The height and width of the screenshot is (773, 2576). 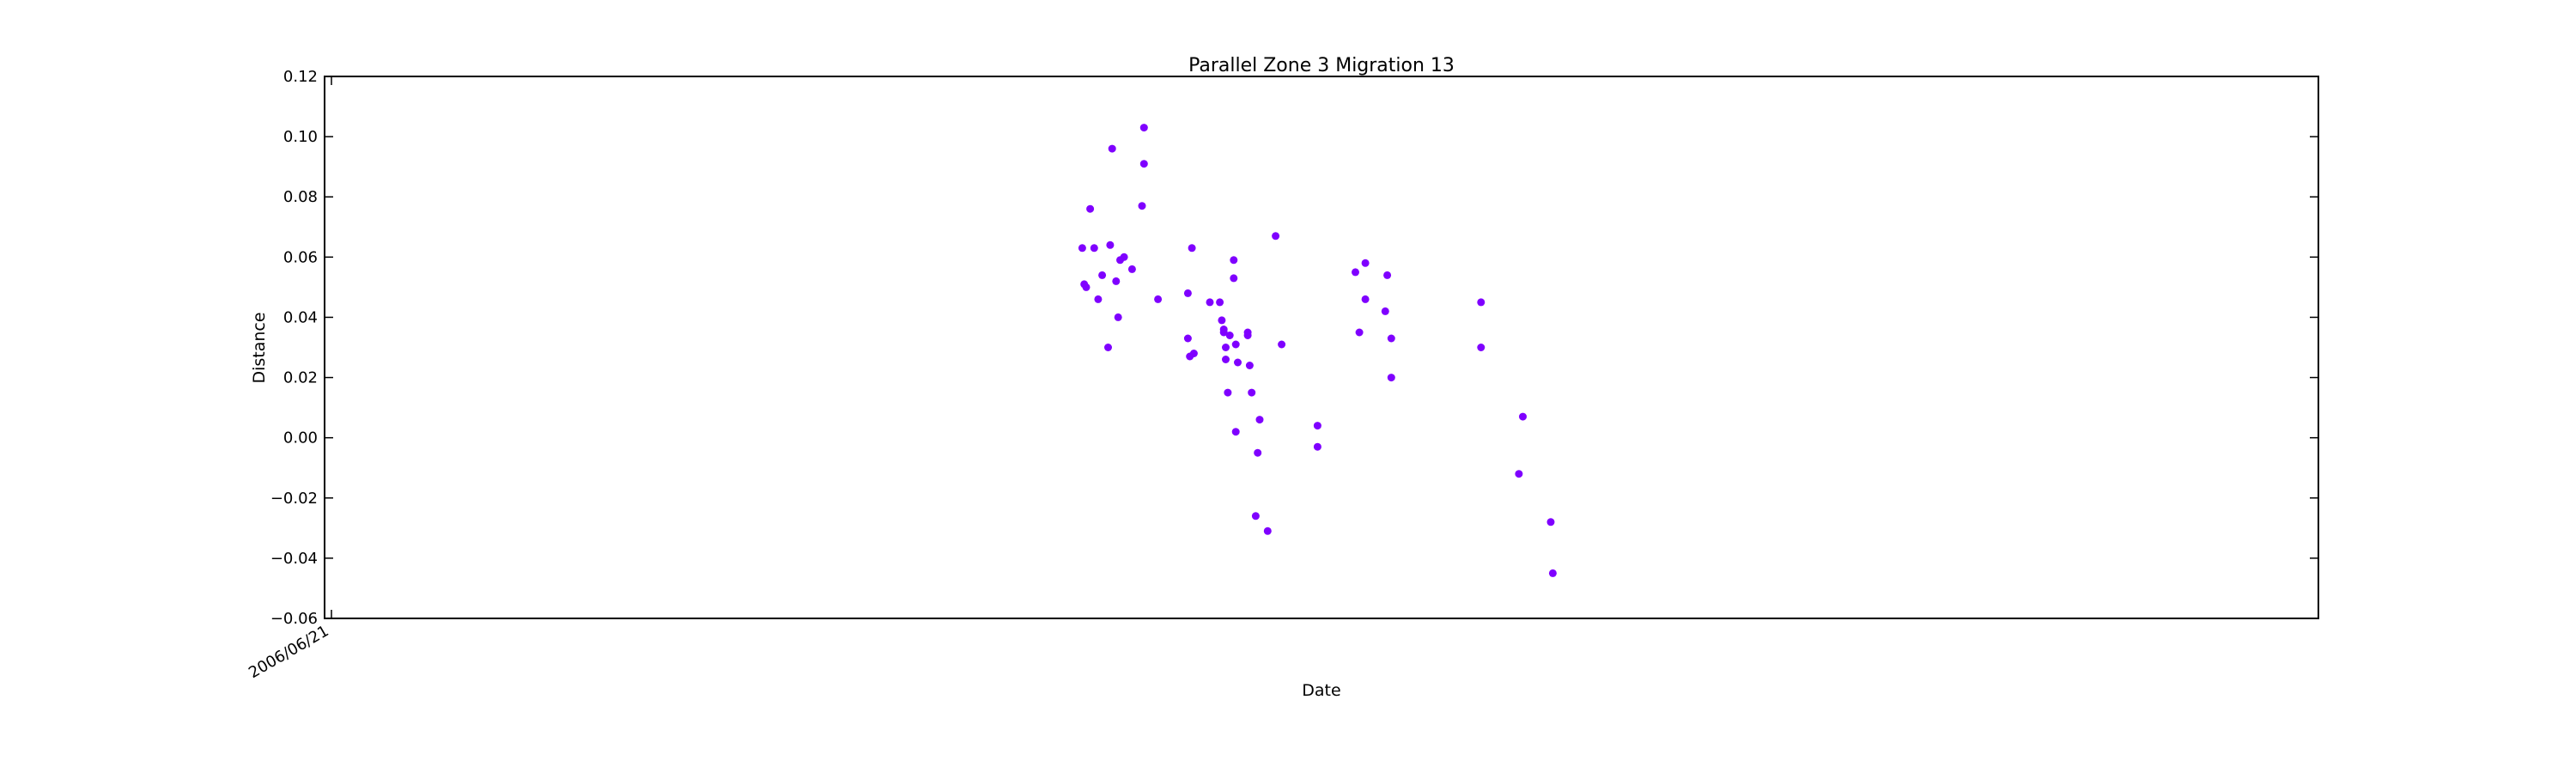 What do you see at coordinates (294, 619) in the screenshot?
I see `y-tick-label: −0.06` at bounding box center [294, 619].